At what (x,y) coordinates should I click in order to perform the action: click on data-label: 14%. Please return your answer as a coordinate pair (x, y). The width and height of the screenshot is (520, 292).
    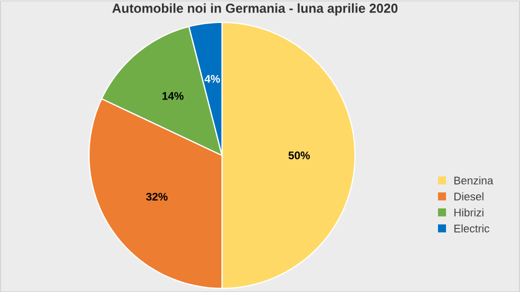
    Looking at the image, I should click on (173, 96).